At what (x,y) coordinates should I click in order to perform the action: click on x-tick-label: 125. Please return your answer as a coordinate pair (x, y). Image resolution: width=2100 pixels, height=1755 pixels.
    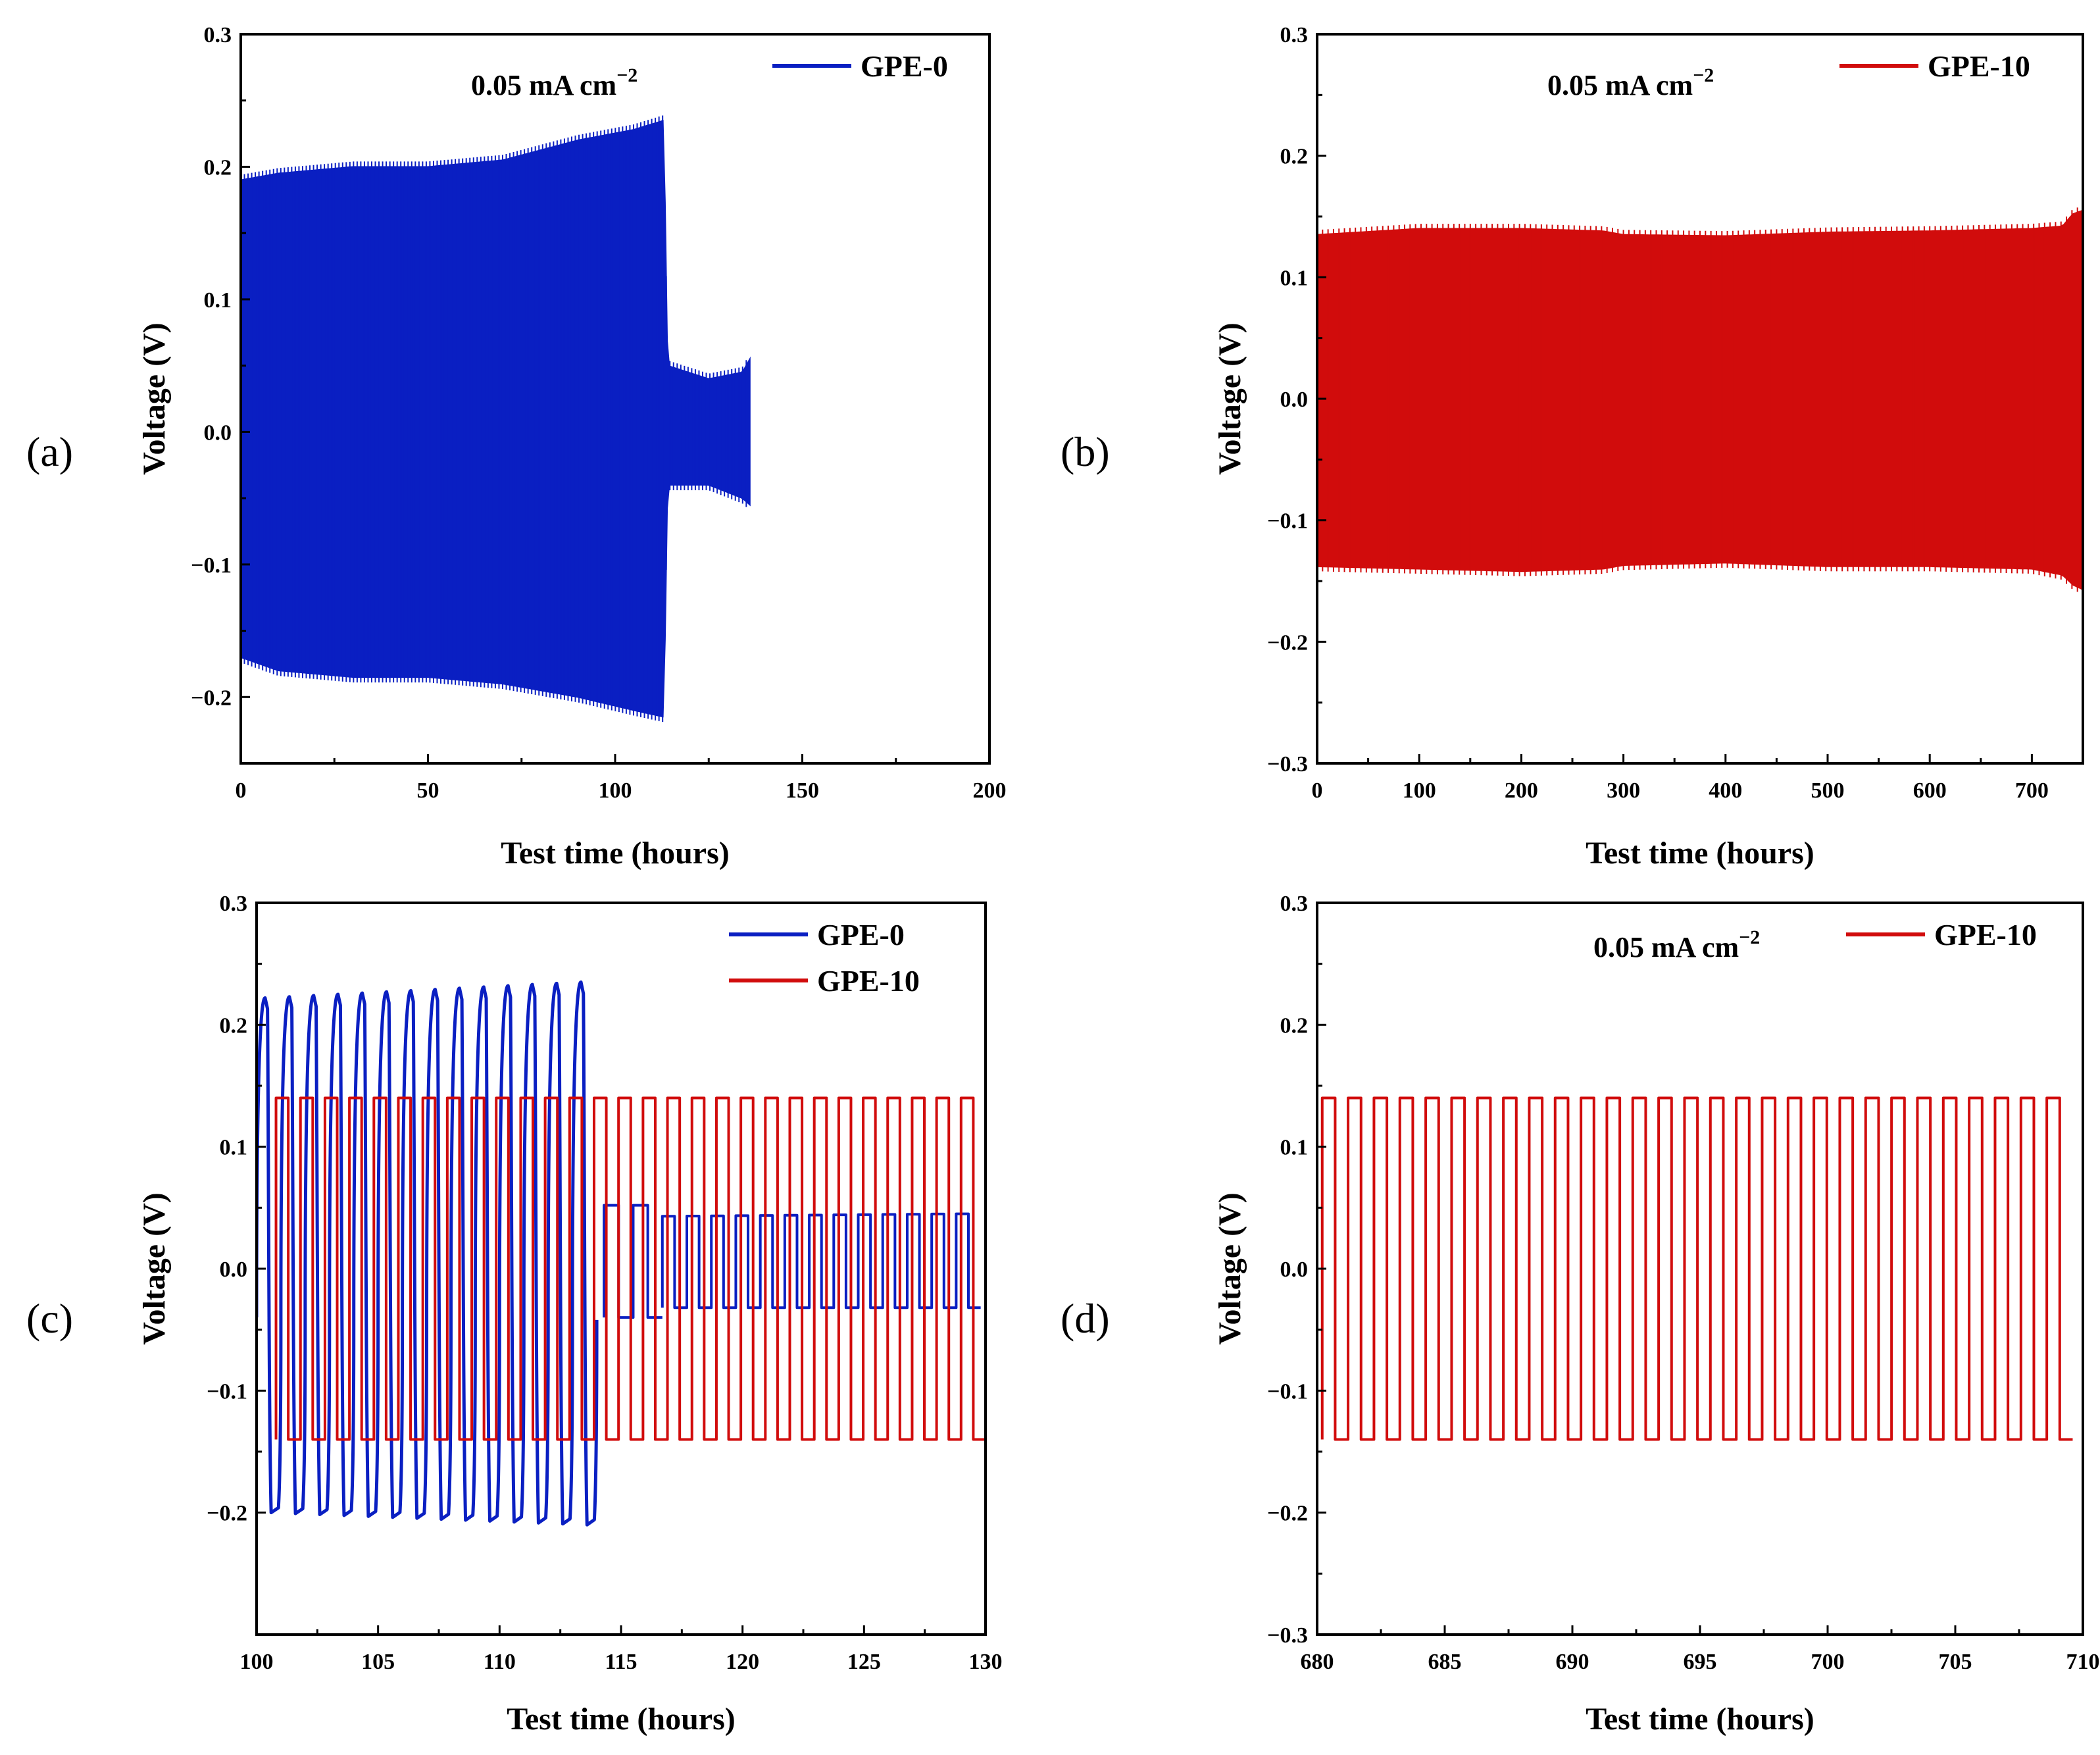
    Looking at the image, I should click on (864, 1662).